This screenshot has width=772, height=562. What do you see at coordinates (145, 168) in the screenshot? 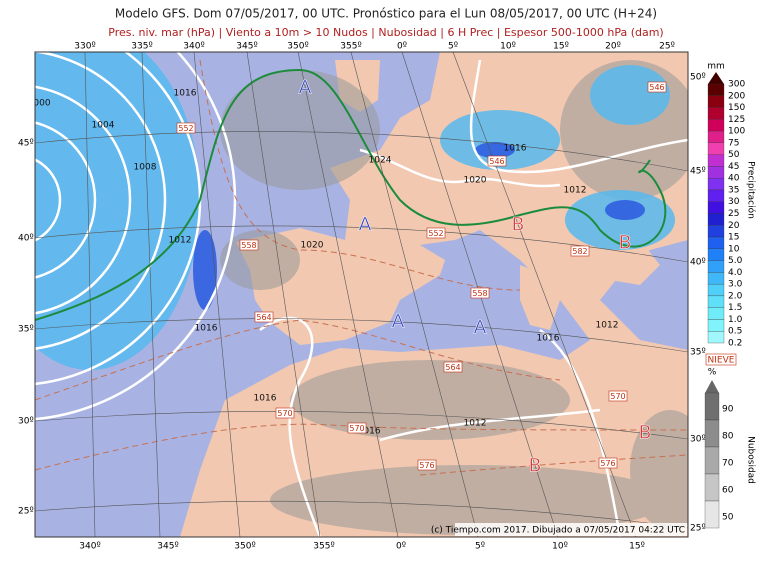
I see `isobar-label: 1008` at bounding box center [145, 168].